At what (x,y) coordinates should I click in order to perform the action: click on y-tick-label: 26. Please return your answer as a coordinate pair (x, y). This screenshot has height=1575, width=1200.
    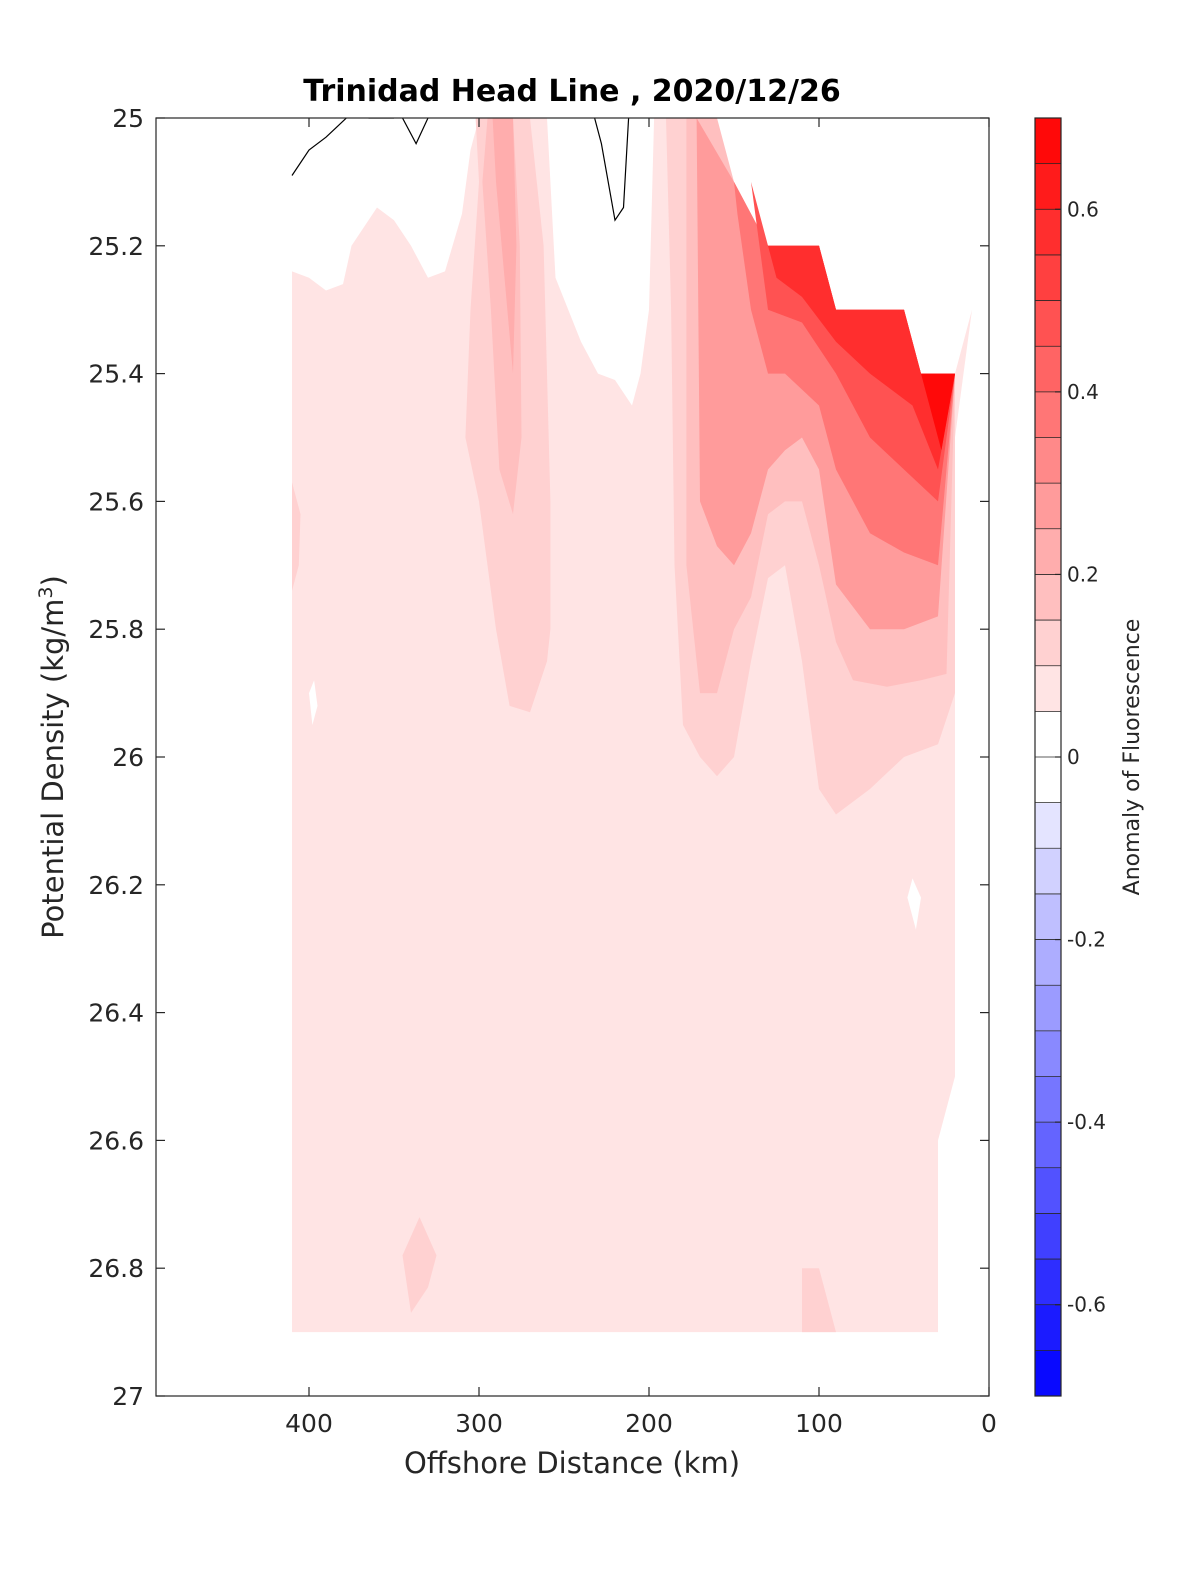
    Looking at the image, I should click on (128, 757).